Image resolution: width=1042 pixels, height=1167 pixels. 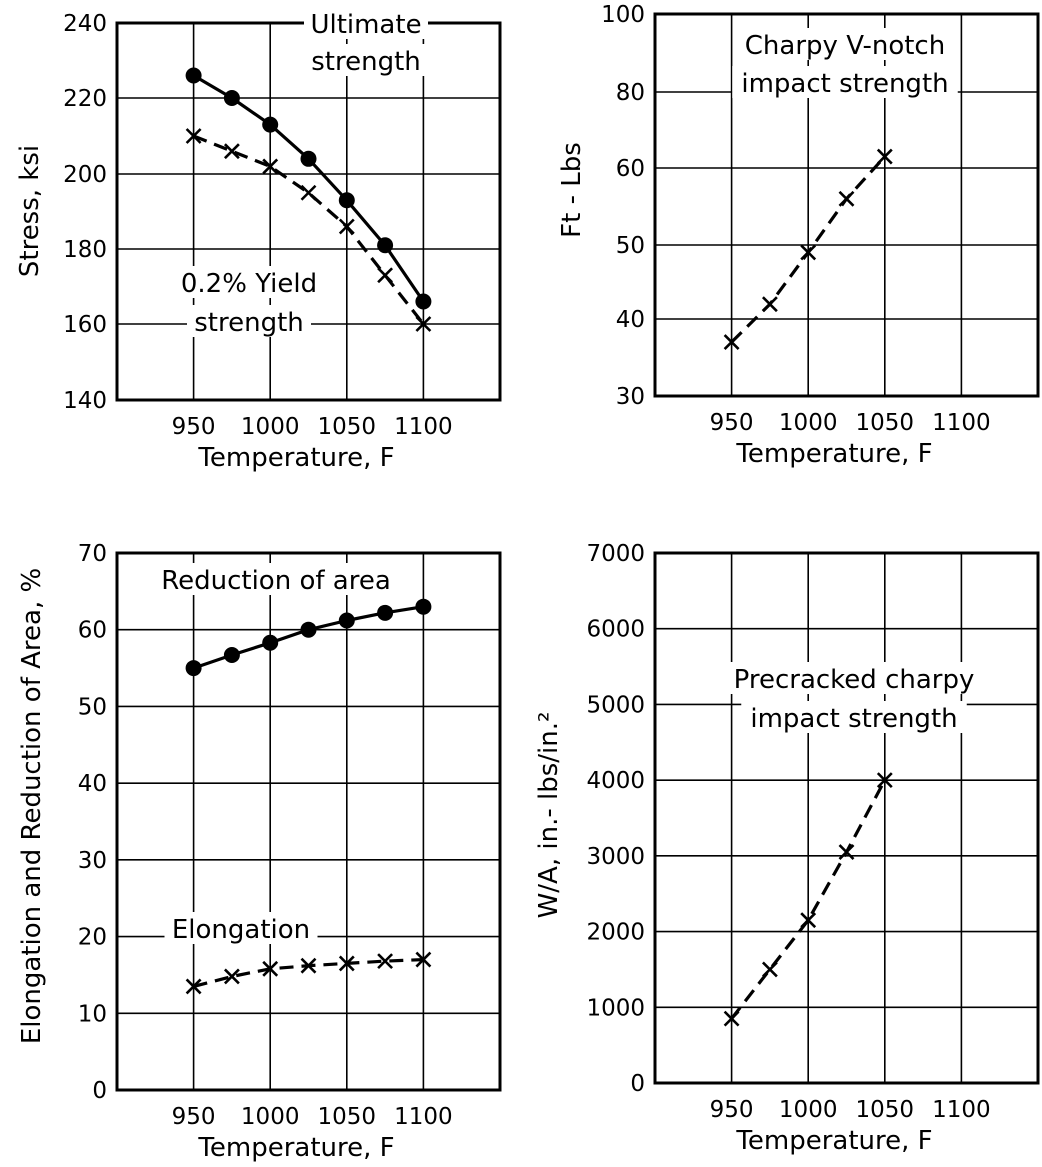 I want to click on y-axis-label: Stress, ksi, so click(x=30, y=211).